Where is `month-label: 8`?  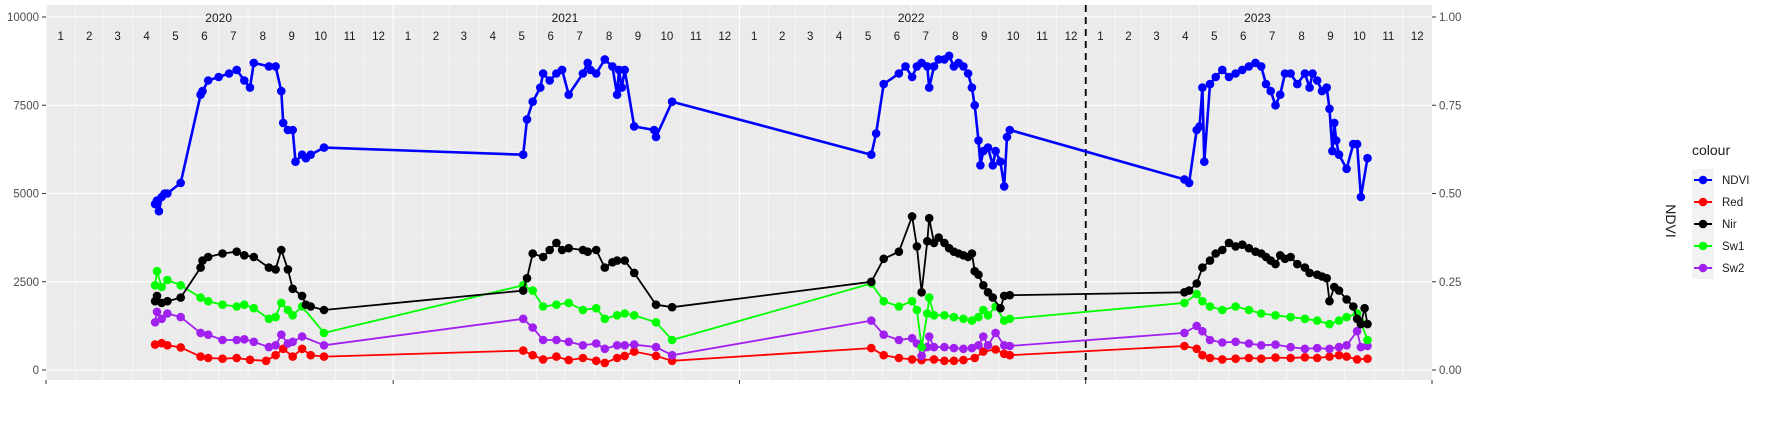 month-label: 8 is located at coordinates (609, 37).